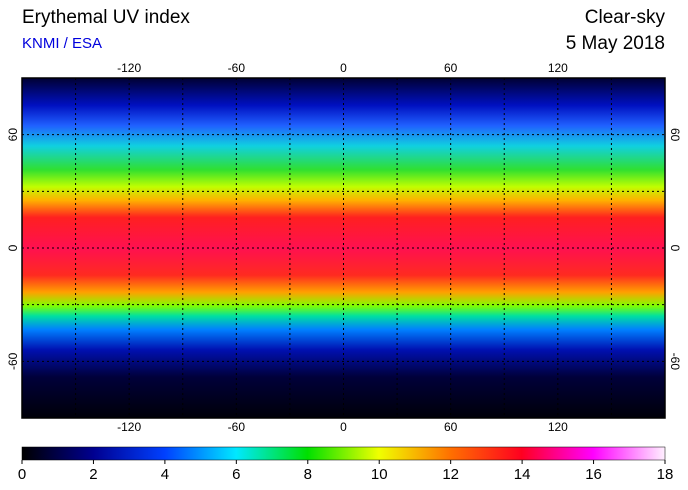 The width and height of the screenshot is (688, 490). Describe the element at coordinates (593, 474) in the screenshot. I see `colorbar-tick-label: 16` at that location.